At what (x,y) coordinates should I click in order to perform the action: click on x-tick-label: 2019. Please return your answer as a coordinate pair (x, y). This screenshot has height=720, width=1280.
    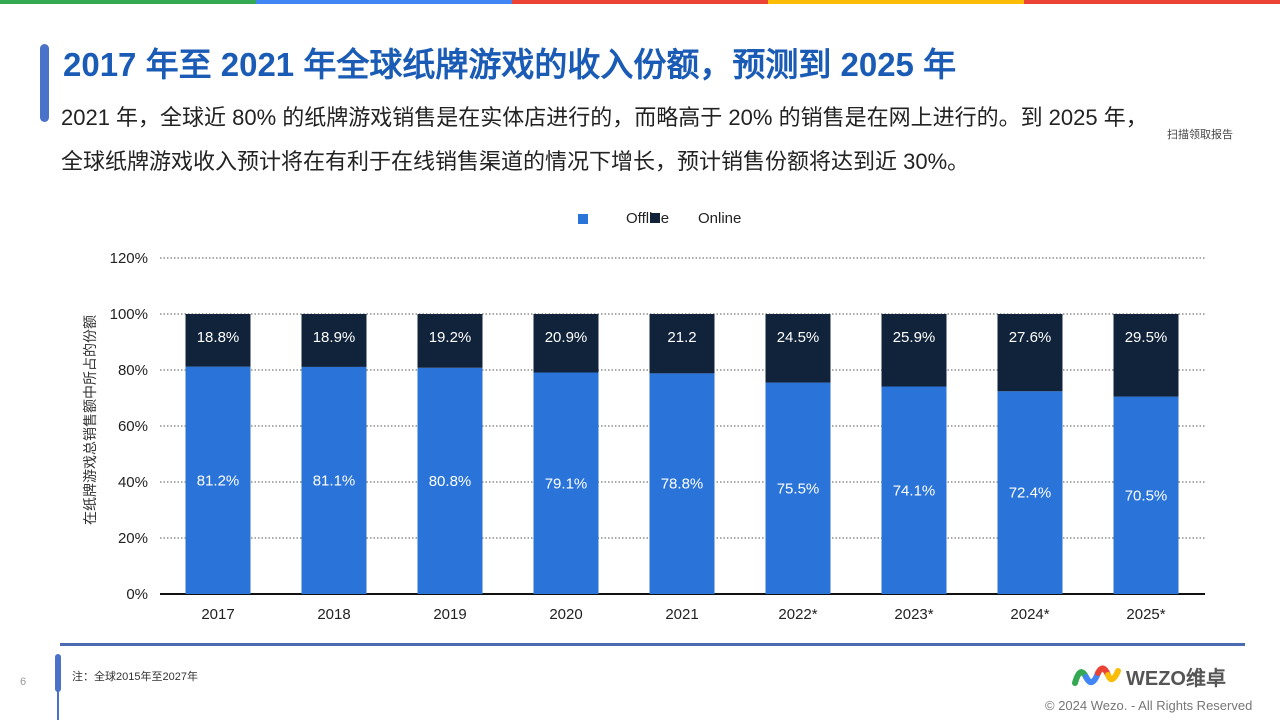
    Looking at the image, I should click on (449, 614).